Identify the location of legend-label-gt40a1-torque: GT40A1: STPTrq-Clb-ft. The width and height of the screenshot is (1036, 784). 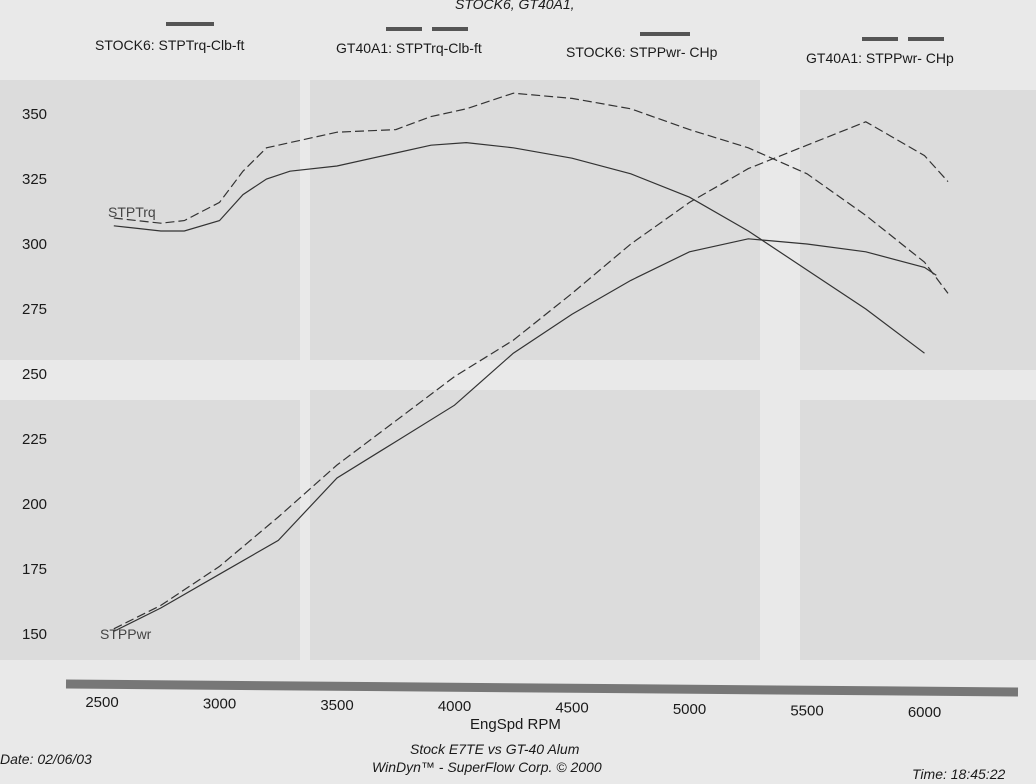
(409, 48).